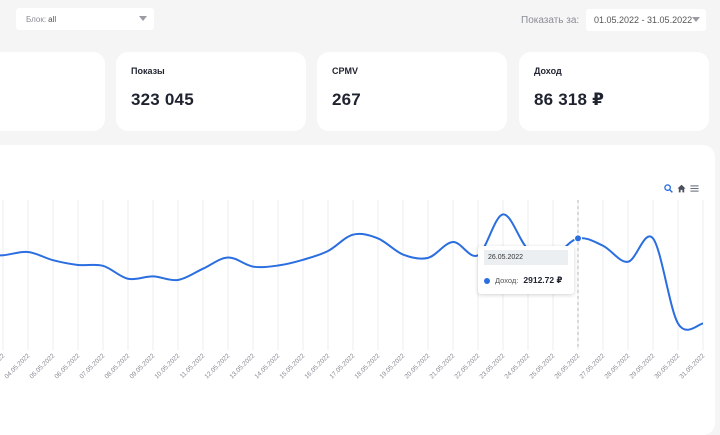 The image size is (720, 435). Describe the element at coordinates (642, 366) in the screenshot. I see `x-tick-label: 29.05.2022` at that location.